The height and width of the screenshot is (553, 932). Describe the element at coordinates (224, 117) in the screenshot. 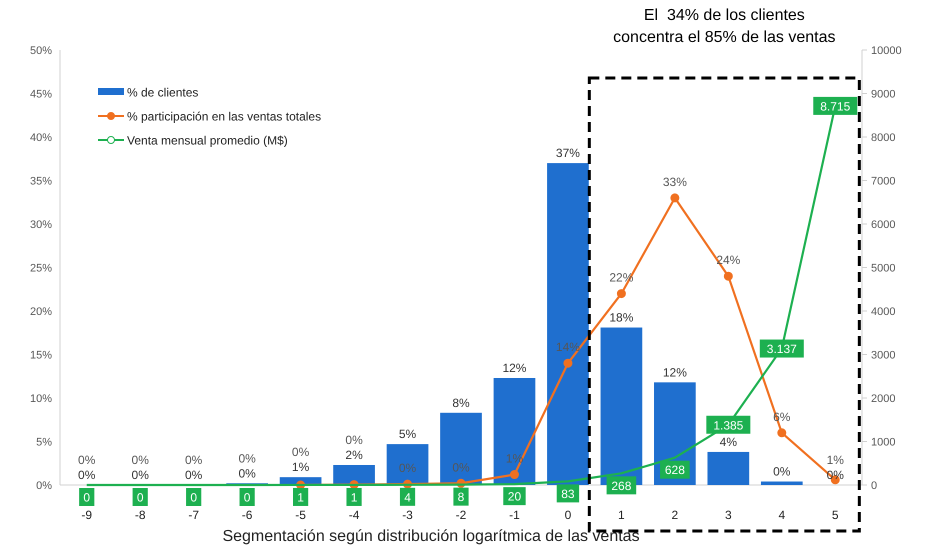

I see `legend-label: % participación en las ventas totales` at that location.